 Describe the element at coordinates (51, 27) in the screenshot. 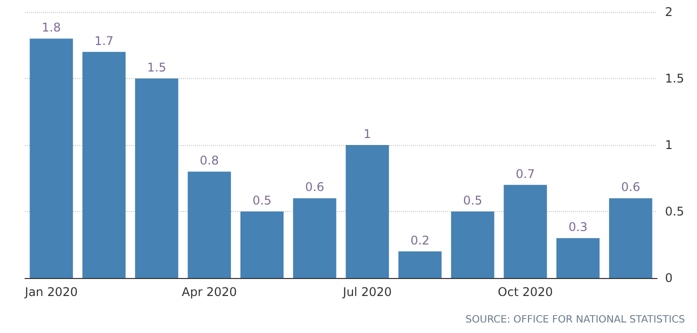

I see `data-label: 1.8` at that location.